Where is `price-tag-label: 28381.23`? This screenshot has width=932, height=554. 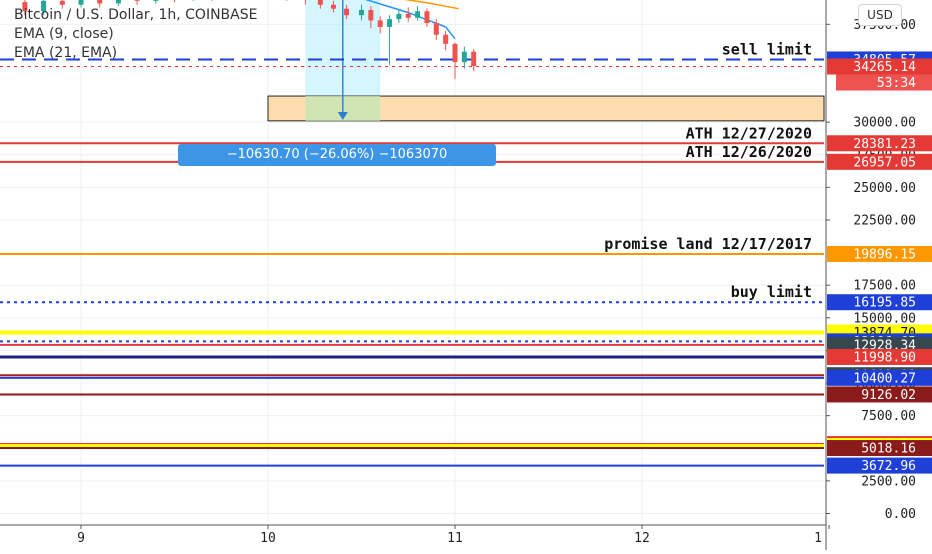
price-tag-label: 28381.23 is located at coordinates (884, 144).